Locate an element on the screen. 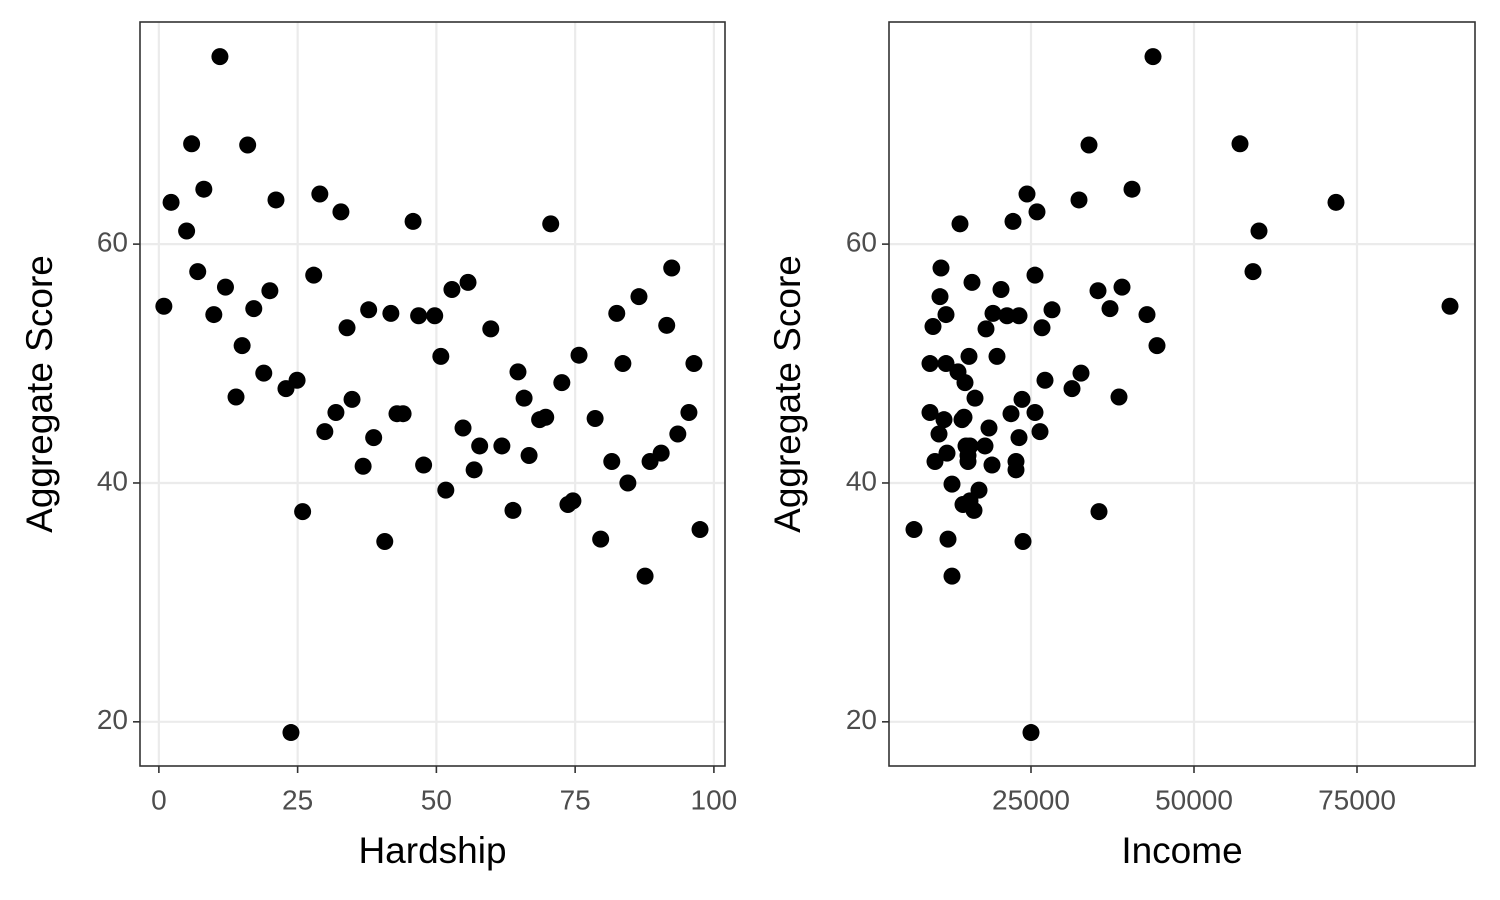  x-tick-label: 50000 is located at coordinates (1194, 799).